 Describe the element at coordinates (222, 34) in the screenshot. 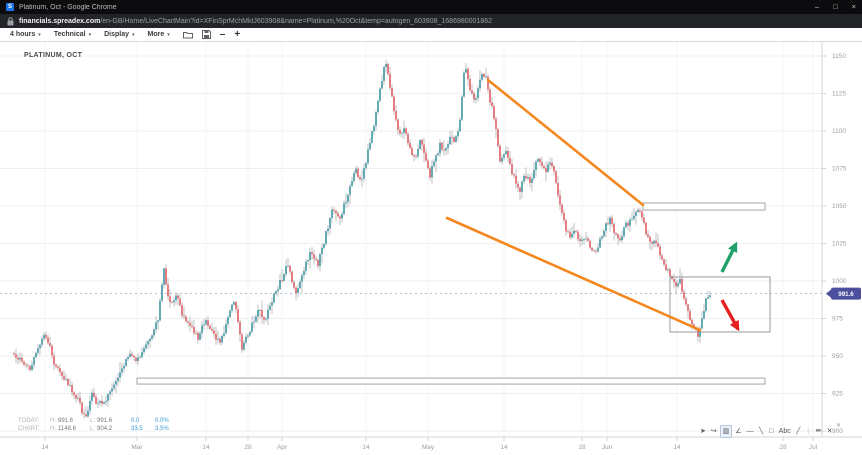

I see `zoom-out-button: –` at that location.